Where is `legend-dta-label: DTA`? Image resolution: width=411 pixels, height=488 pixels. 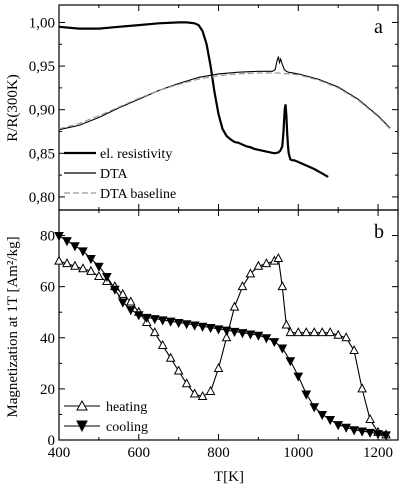 legend-dta-label: DTA is located at coordinates (114, 174).